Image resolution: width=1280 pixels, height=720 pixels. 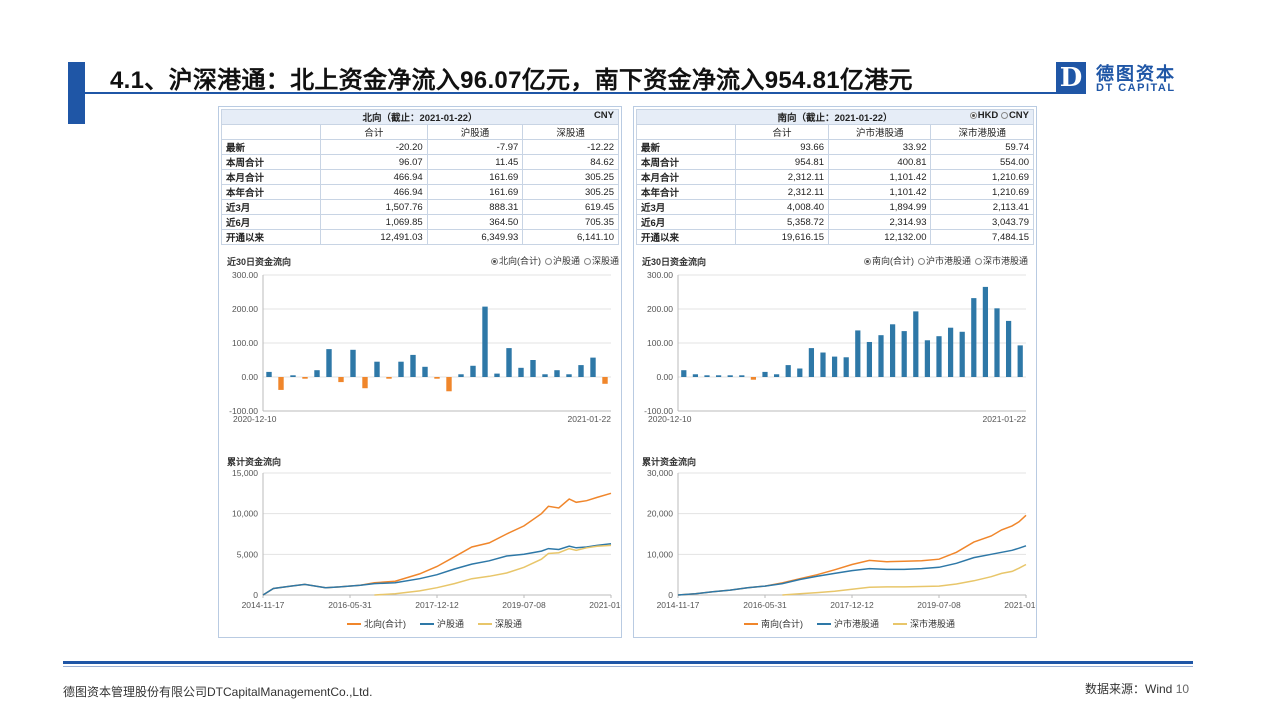 What do you see at coordinates (603, 115) in the screenshot?
I see `currency-label: CNY` at bounding box center [603, 115].